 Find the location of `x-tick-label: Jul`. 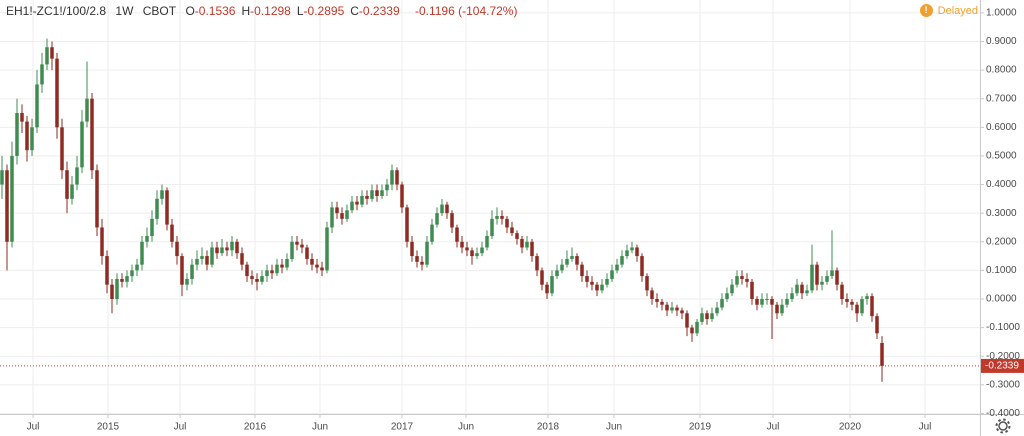

x-tick-label: Jul is located at coordinates (33, 427).